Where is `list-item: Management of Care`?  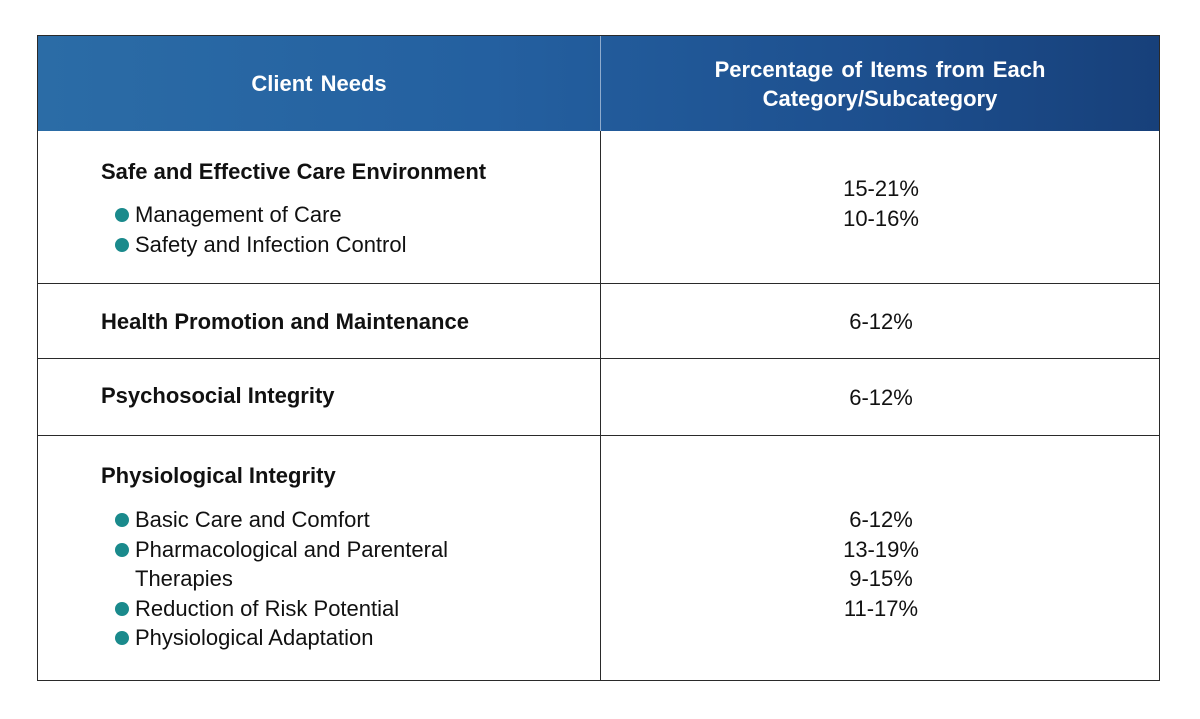
list-item: Management of Care is located at coordinates (261, 215).